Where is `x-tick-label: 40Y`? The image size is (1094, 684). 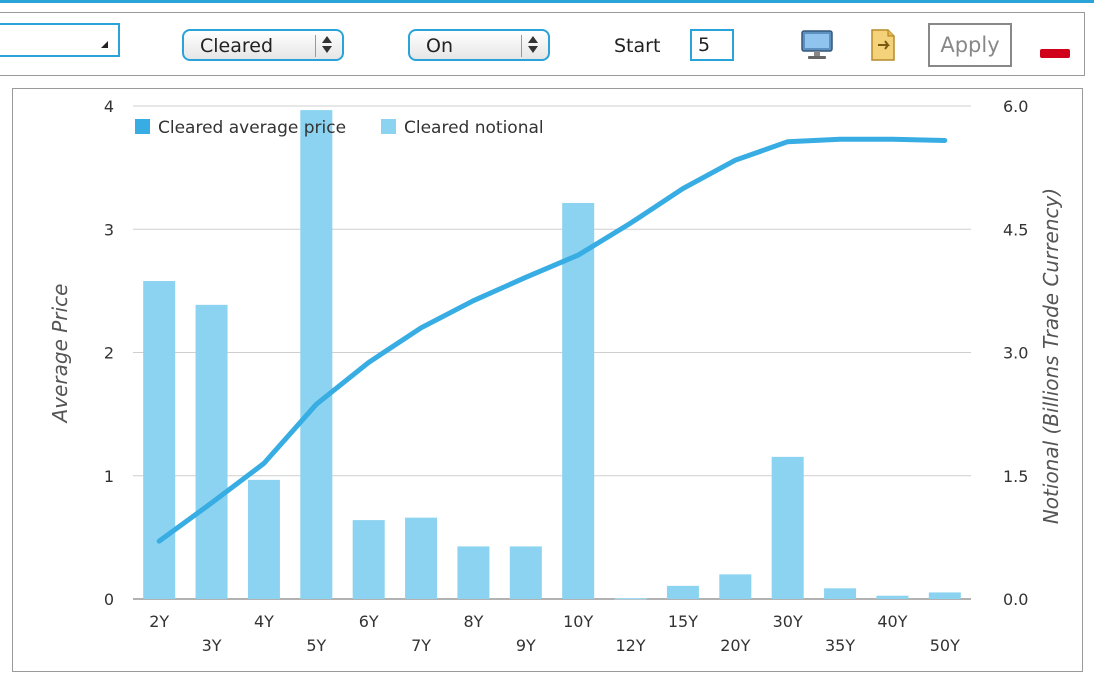 x-tick-label: 40Y is located at coordinates (892, 621).